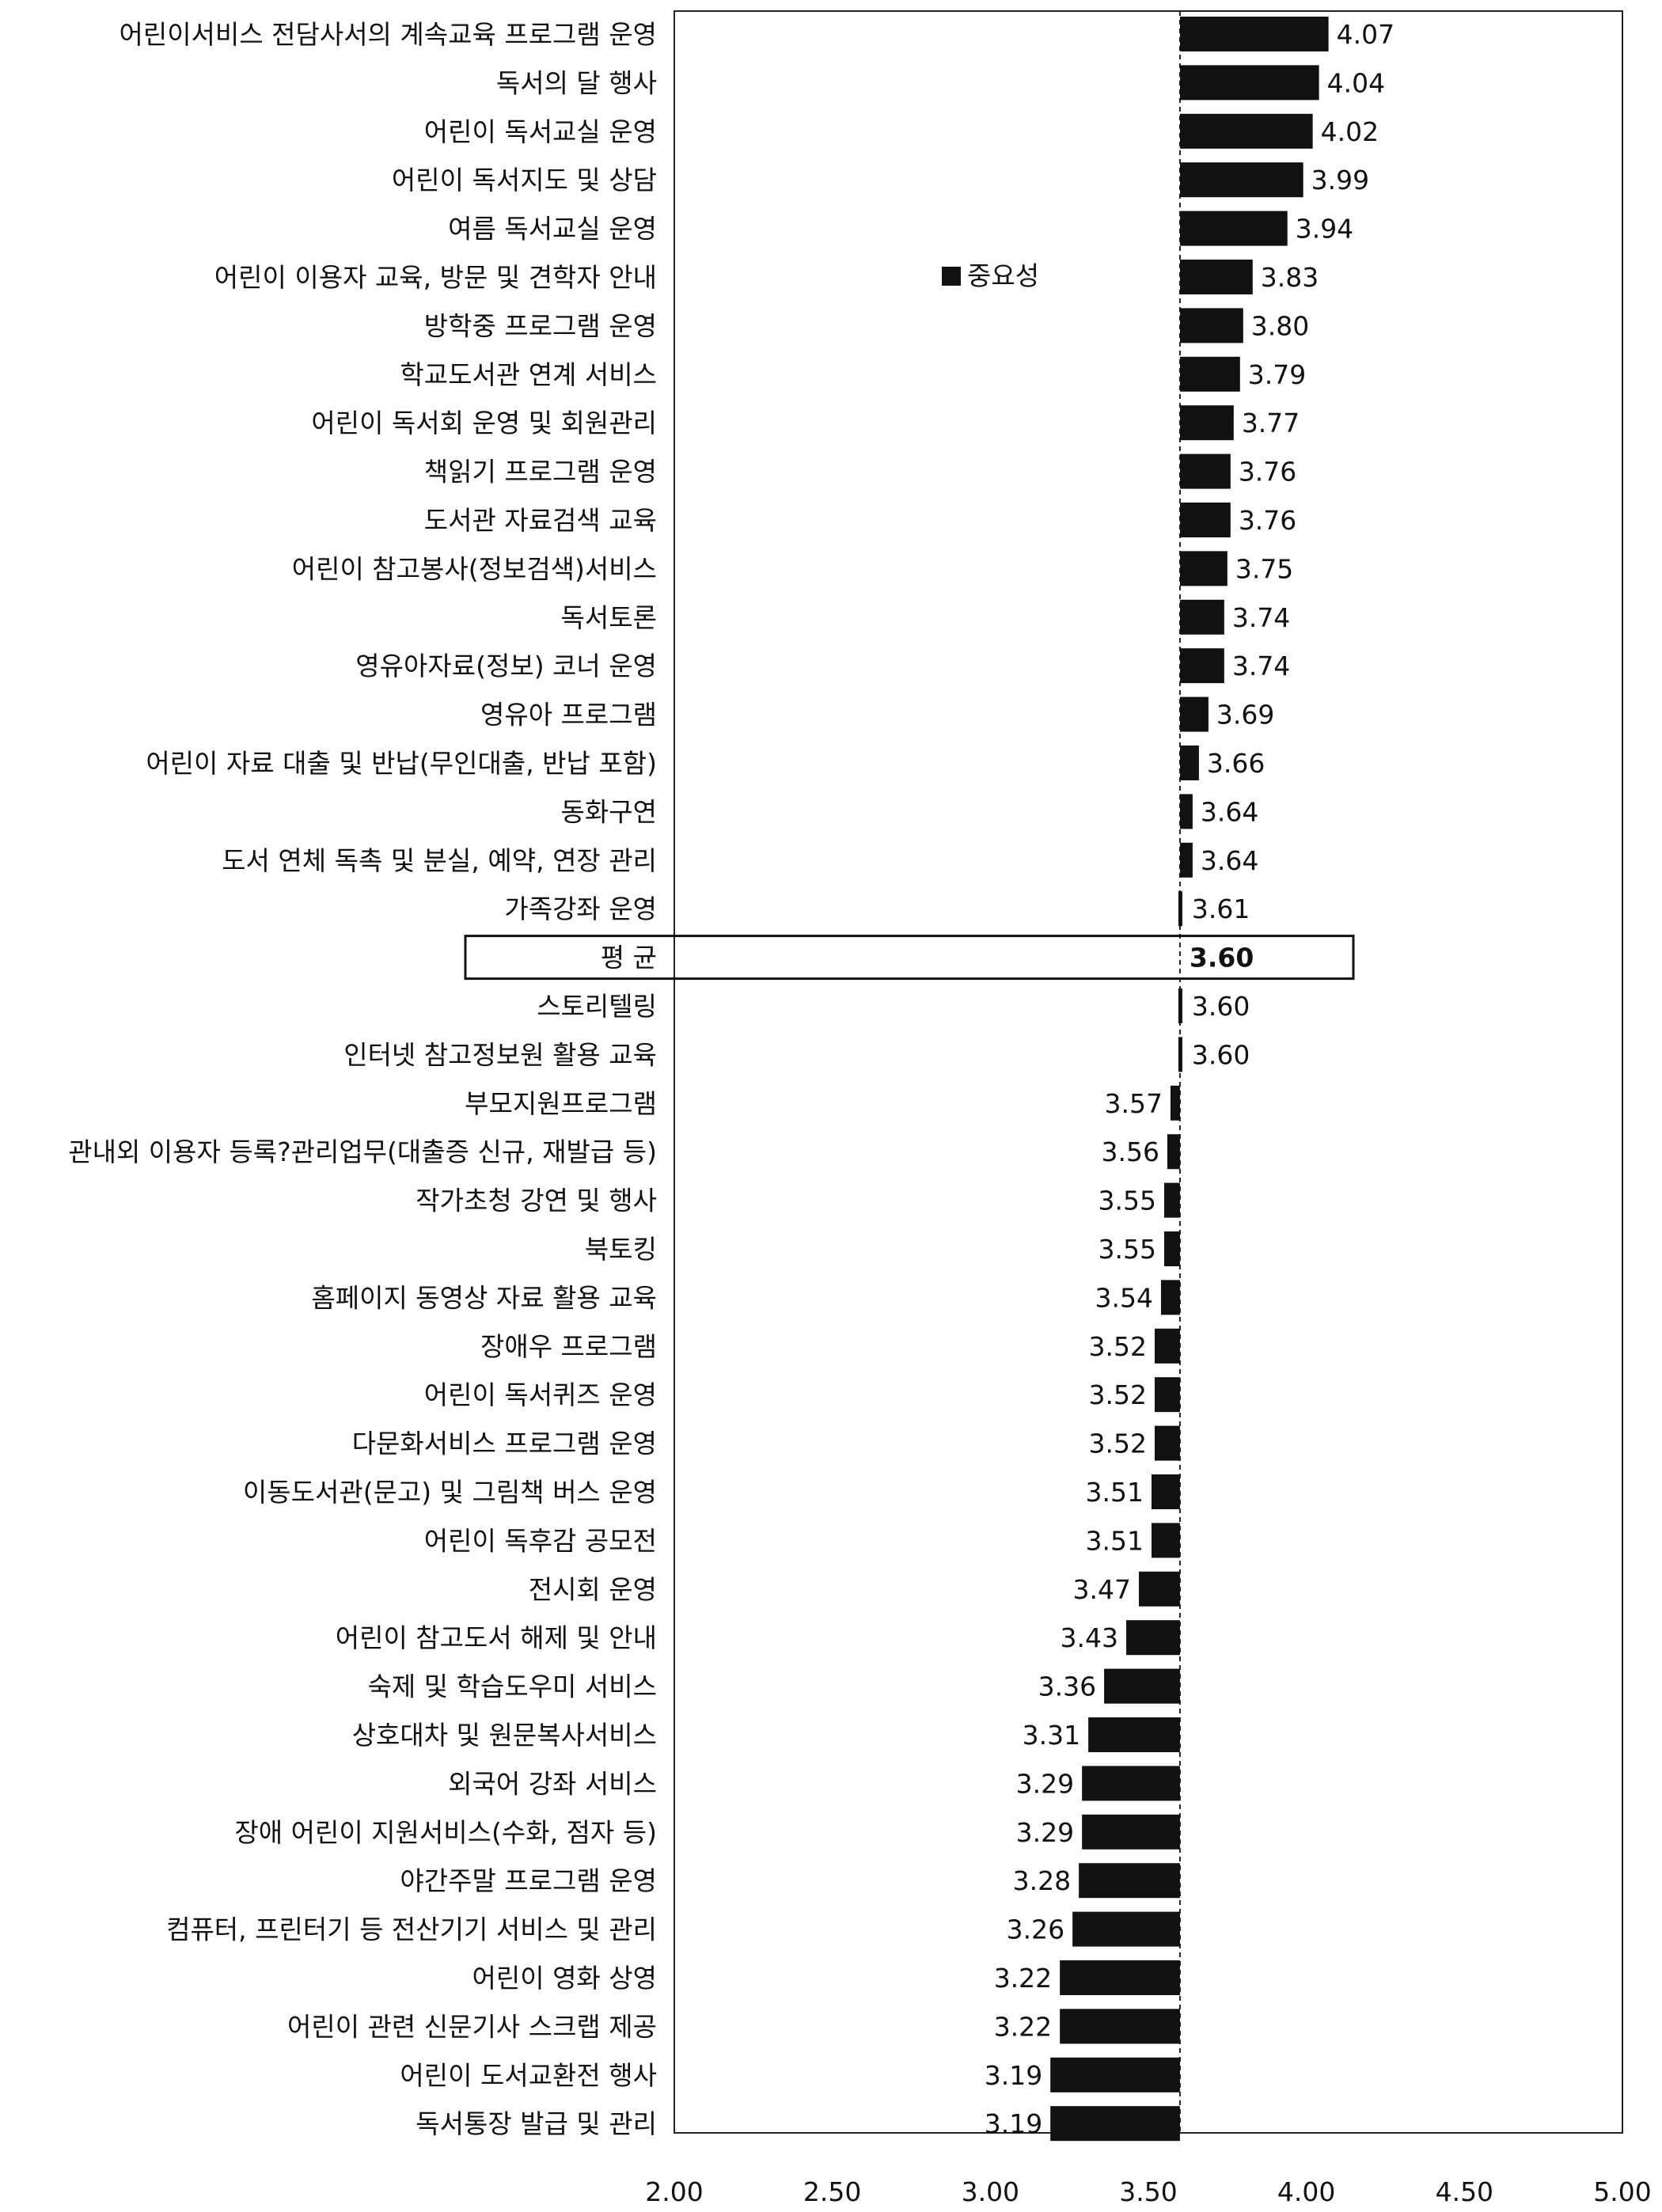 This screenshot has height=2212, width=1662. What do you see at coordinates (609, 811) in the screenshot?
I see `category-label: 동화구연` at bounding box center [609, 811].